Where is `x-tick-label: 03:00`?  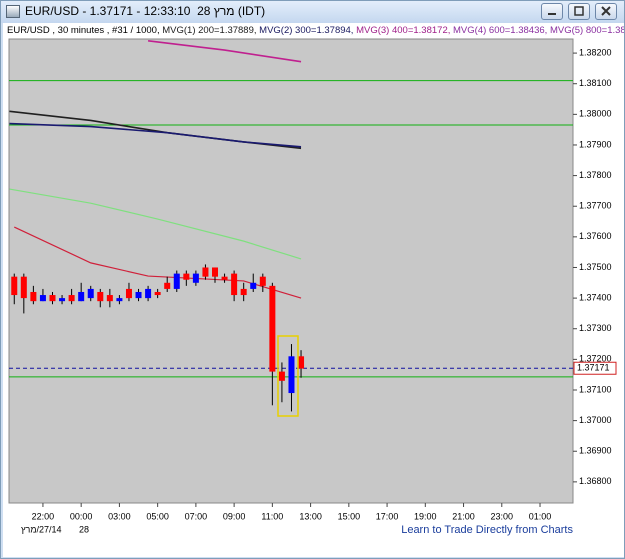
x-tick-label: 03:00 is located at coordinates (119, 516).